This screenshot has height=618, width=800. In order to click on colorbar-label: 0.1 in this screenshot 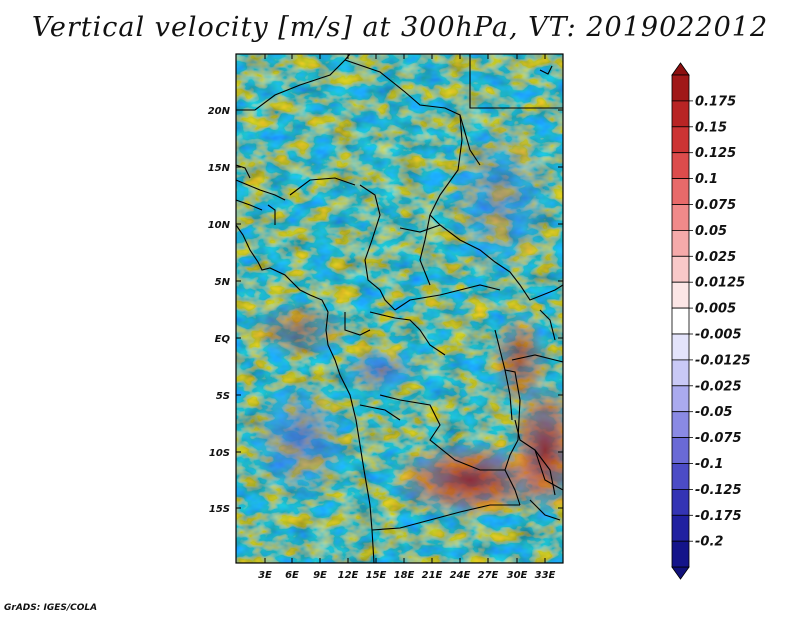, I will do `click(706, 179)`.